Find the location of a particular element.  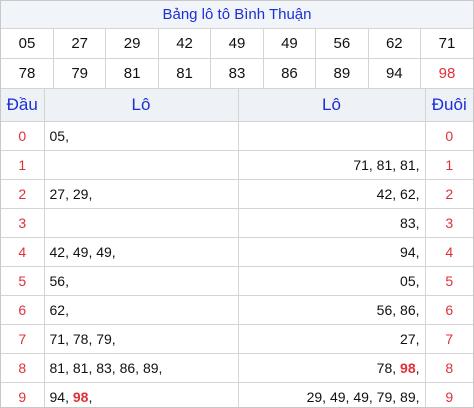

loto-row: 3 83, 3 is located at coordinates (237, 223).